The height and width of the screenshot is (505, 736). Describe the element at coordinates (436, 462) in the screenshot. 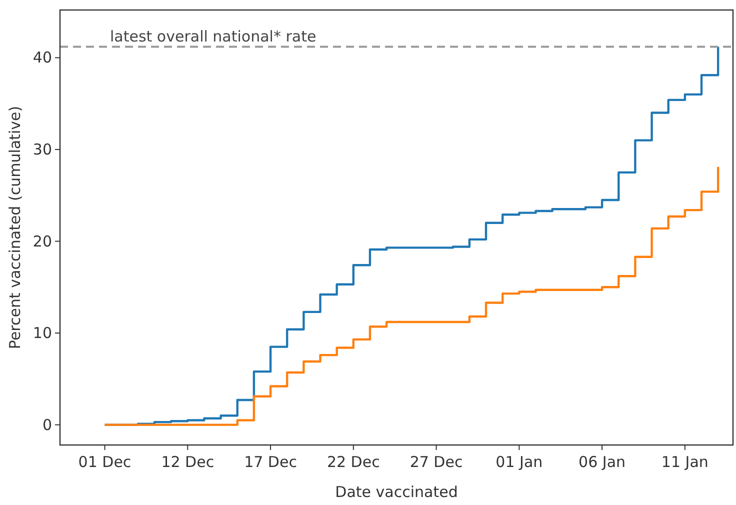

I see `x-tick-label: 27 Dec` at that location.